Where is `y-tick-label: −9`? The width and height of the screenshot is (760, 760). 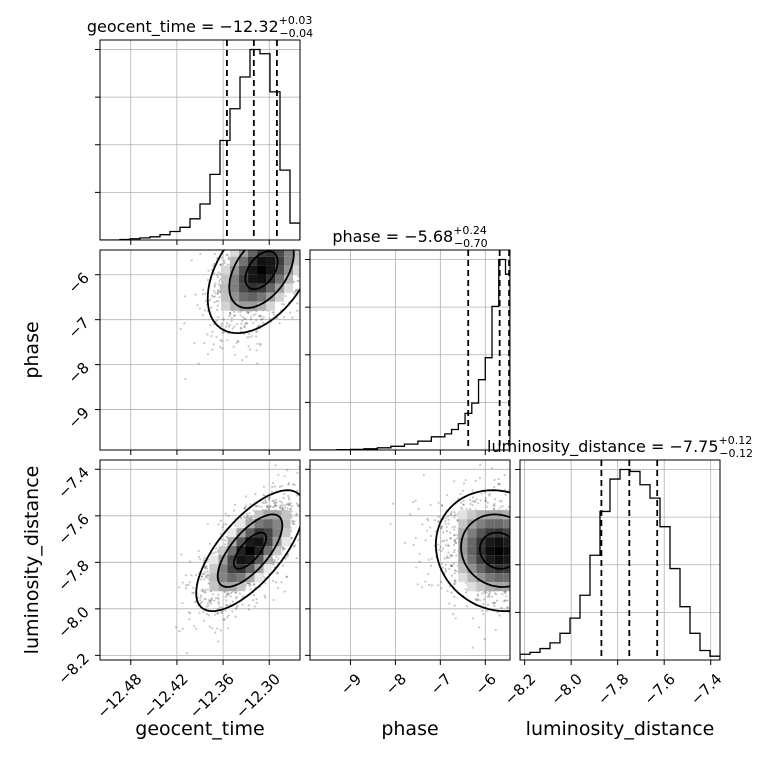
y-tick-label: −9 is located at coordinates (78, 418).